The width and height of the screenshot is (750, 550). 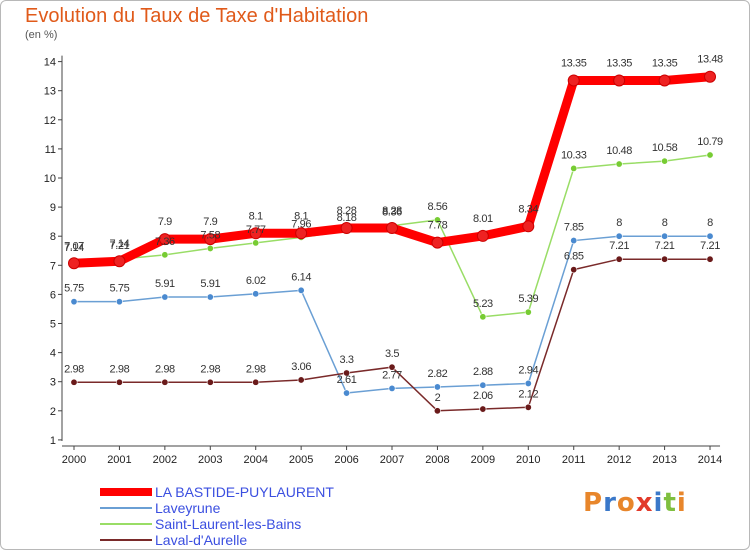 I want to click on y-tick-label: 13, so click(x=50, y=92).